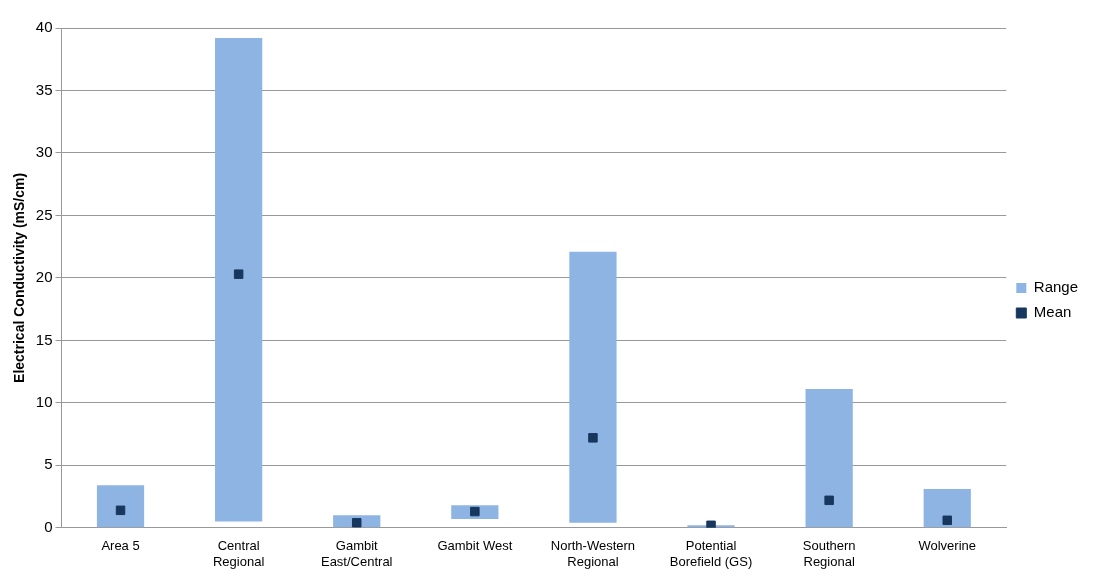 This screenshot has width=1110, height=585. What do you see at coordinates (44, 401) in the screenshot?
I see `y-tick-label: 10` at bounding box center [44, 401].